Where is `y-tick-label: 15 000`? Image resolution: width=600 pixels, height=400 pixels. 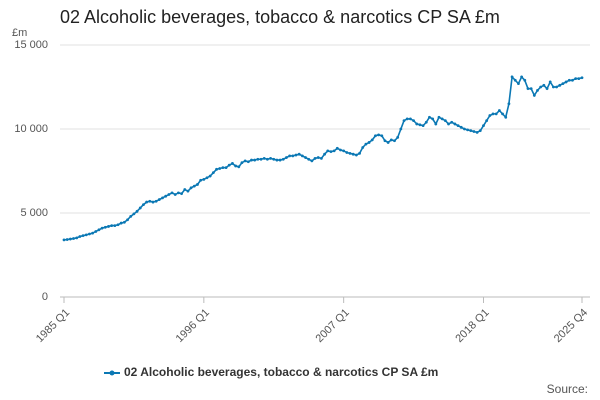 y-tick-label: 15 000 is located at coordinates (31, 45).